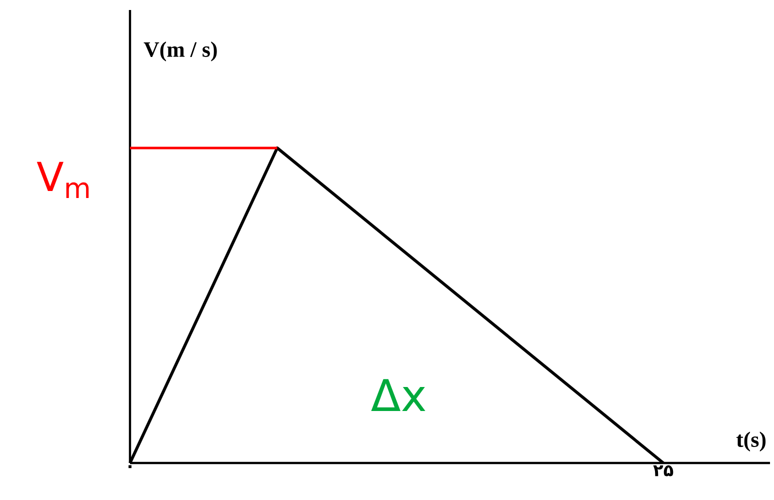  What do you see at coordinates (398, 395) in the screenshot?
I see `annotation: Δx` at bounding box center [398, 395].